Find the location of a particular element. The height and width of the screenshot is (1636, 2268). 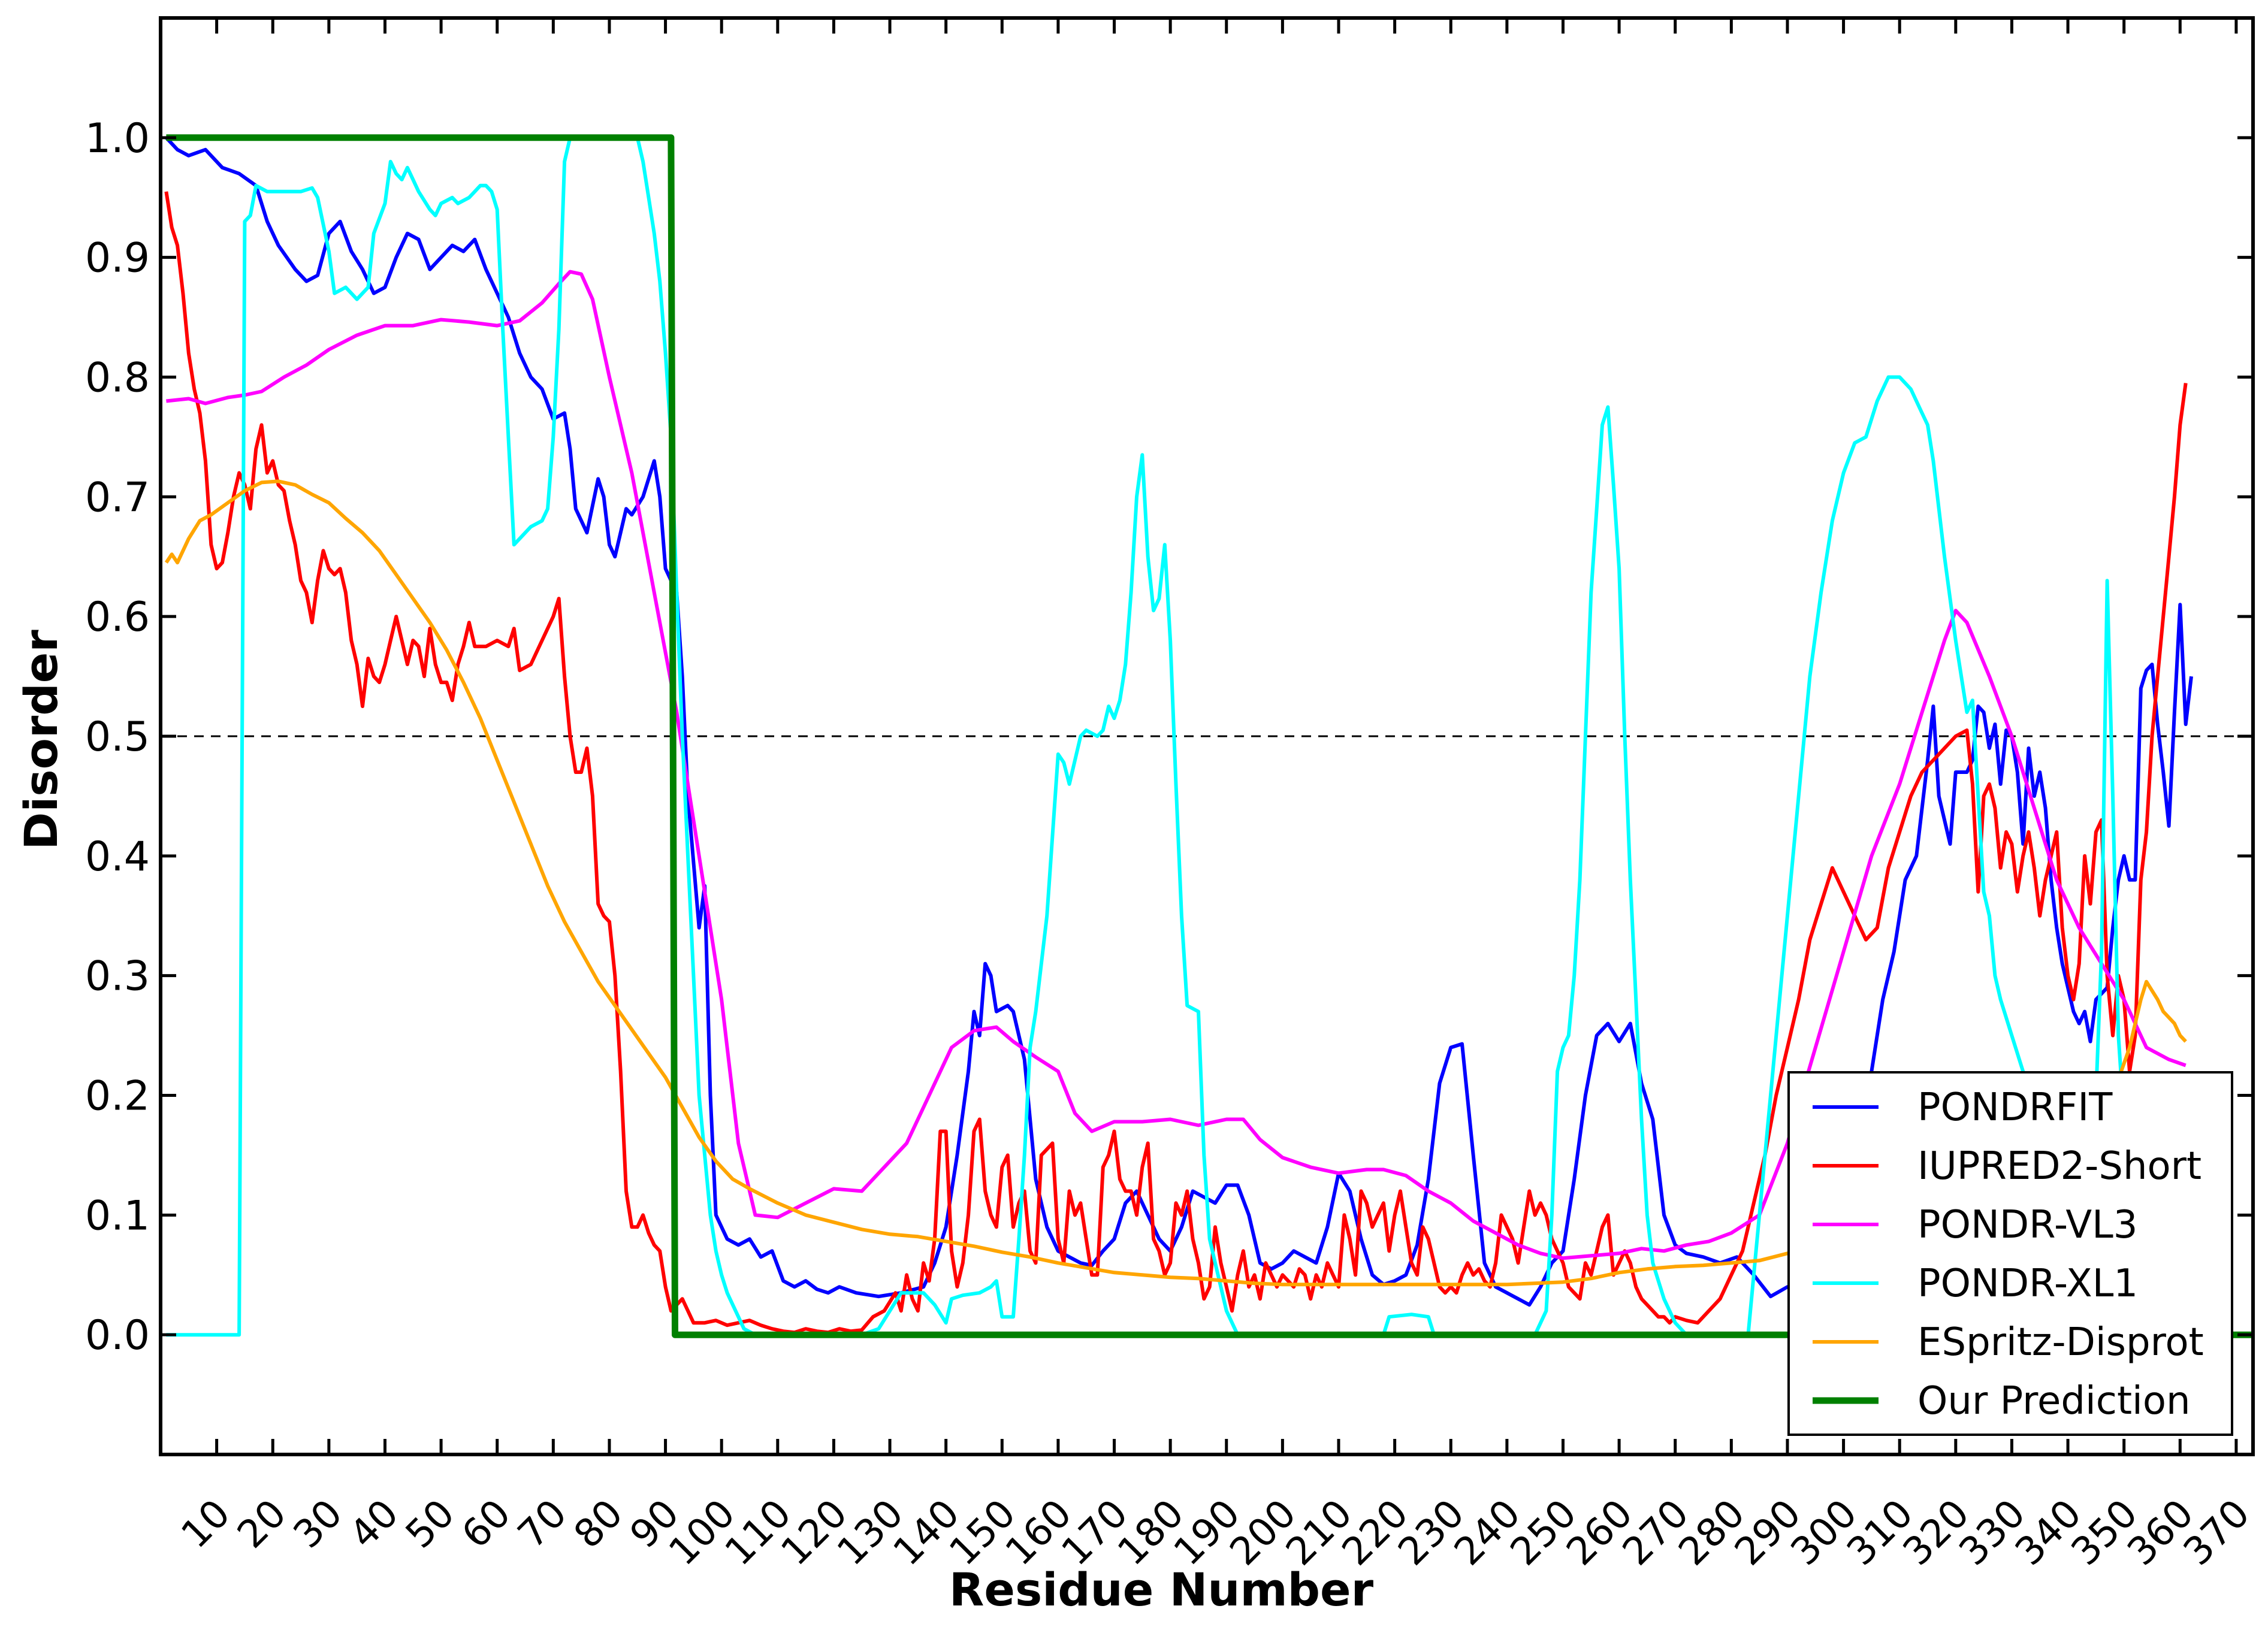

legend-label: PONDR-VL3 is located at coordinates (2027, 1225).